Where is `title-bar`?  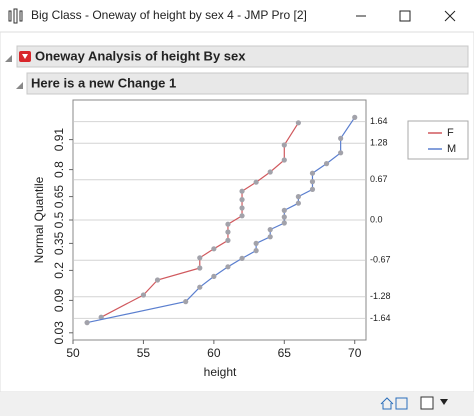 title-bar is located at coordinates (237, 16).